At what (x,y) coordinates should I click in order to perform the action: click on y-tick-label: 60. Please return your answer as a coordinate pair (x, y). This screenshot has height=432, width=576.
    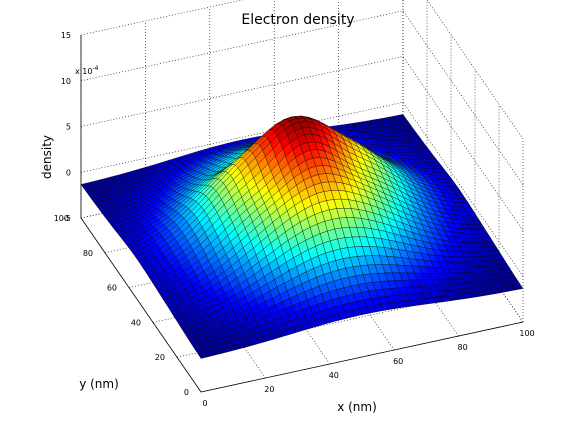
    Looking at the image, I should click on (112, 288).